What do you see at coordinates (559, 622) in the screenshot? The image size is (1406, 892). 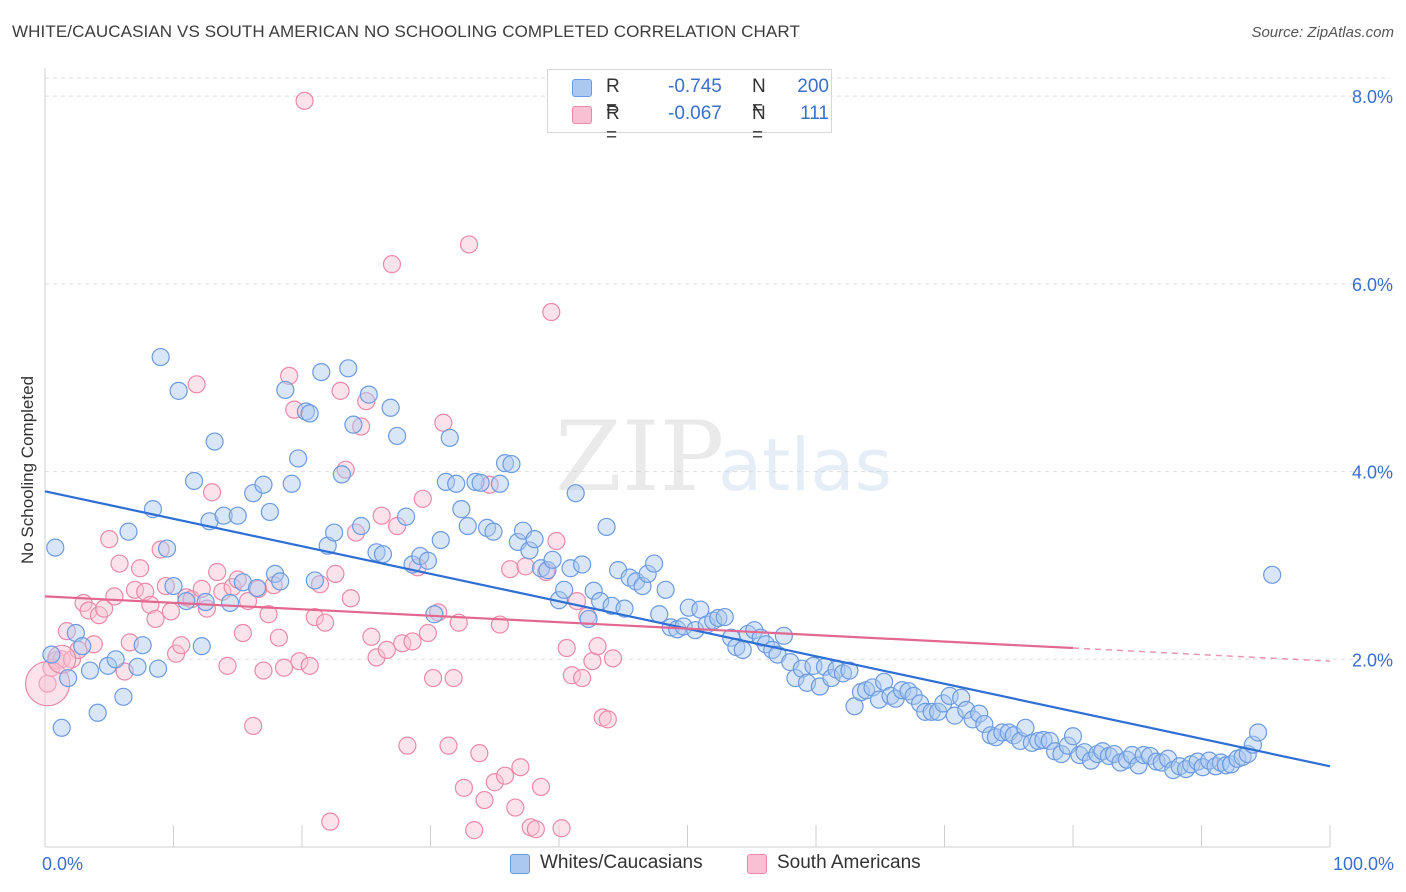 I see `south-trend-line` at bounding box center [559, 622].